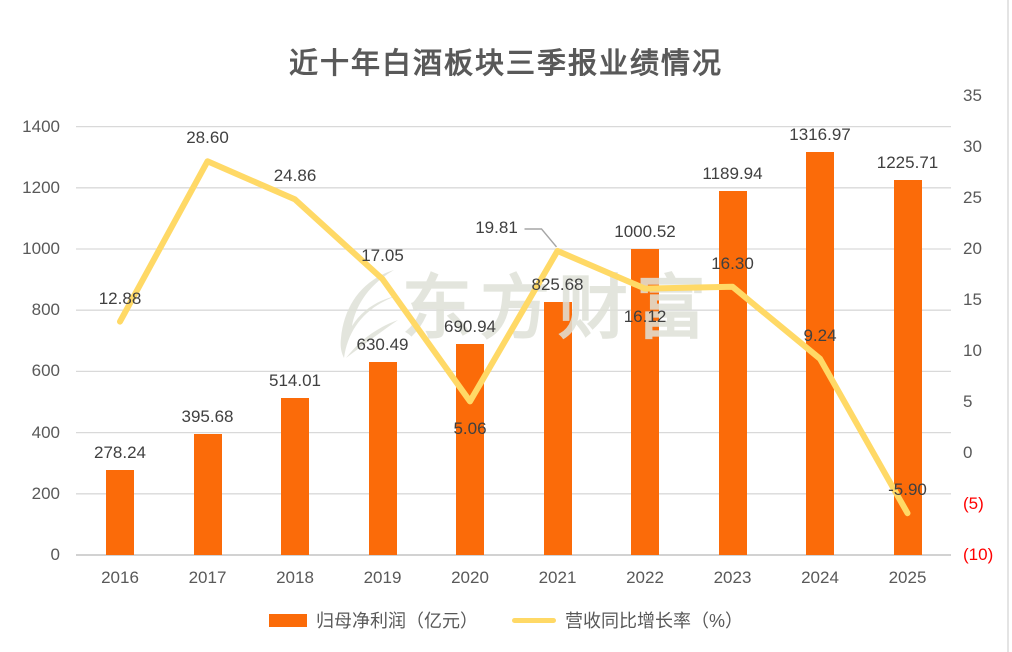  What do you see at coordinates (45, 493) in the screenshot?
I see `left-axis-tick-200: 200` at bounding box center [45, 493].